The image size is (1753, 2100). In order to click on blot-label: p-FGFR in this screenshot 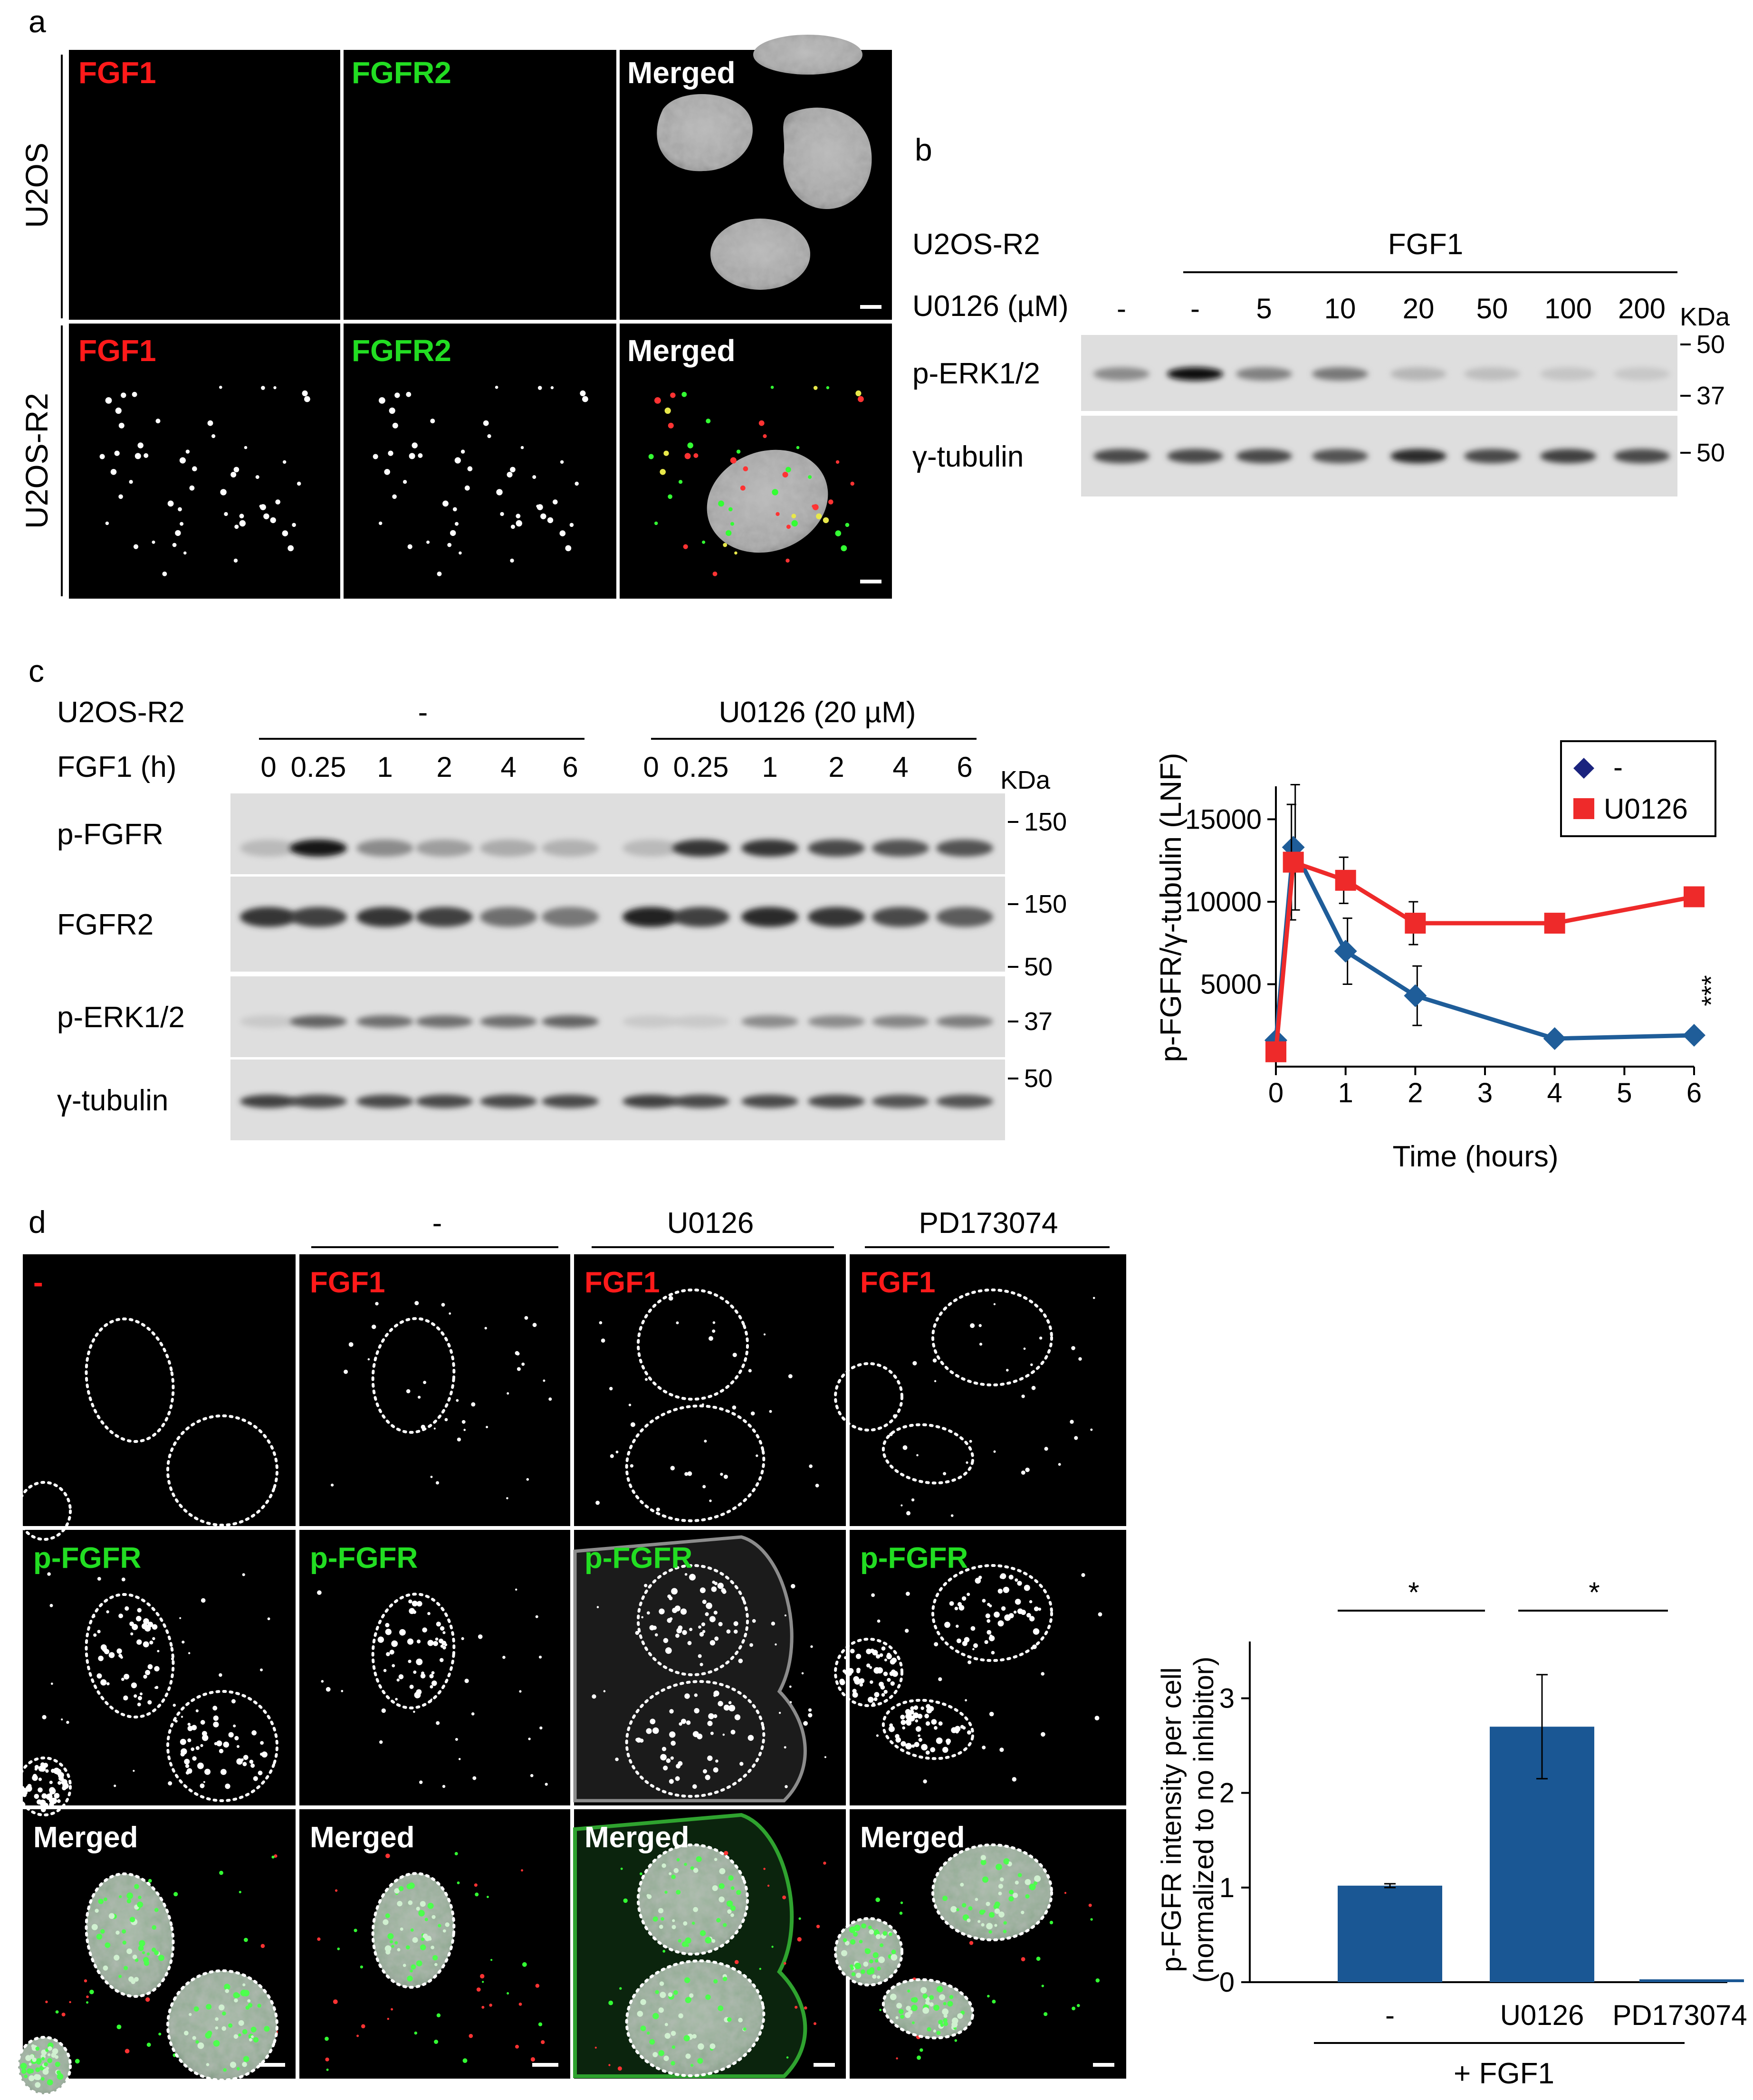, I will do `click(110, 834)`.